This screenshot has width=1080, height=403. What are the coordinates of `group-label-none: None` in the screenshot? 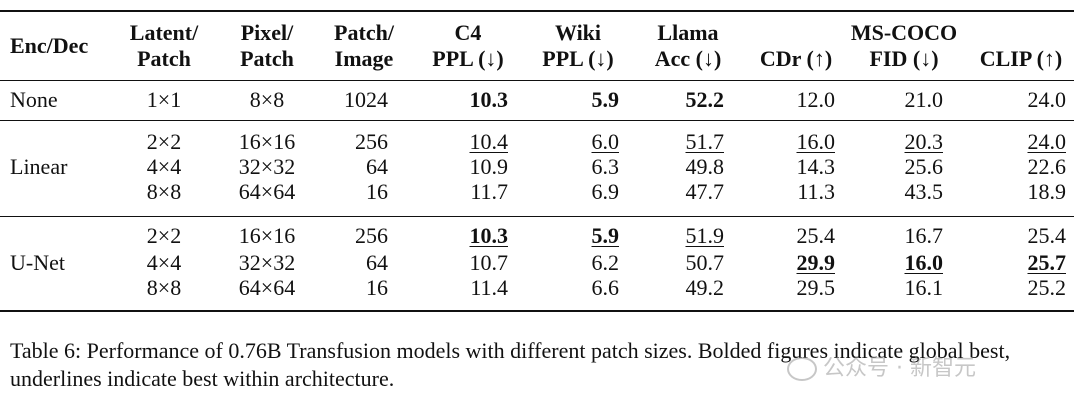 It's located at (34, 99).